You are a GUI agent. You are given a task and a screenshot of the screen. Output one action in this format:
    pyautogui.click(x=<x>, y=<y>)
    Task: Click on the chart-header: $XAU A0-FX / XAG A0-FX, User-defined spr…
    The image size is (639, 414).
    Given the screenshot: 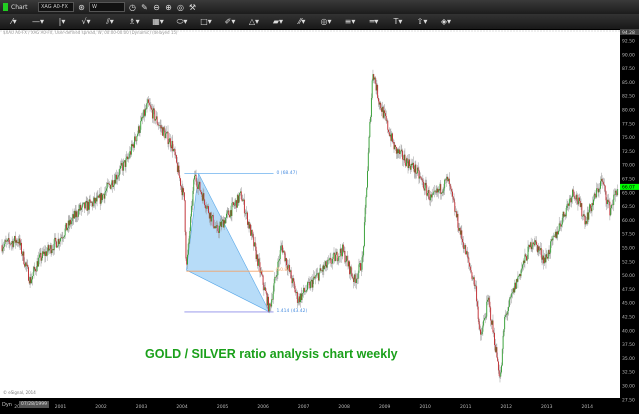 What is the action you would take?
    pyautogui.click(x=90, y=32)
    